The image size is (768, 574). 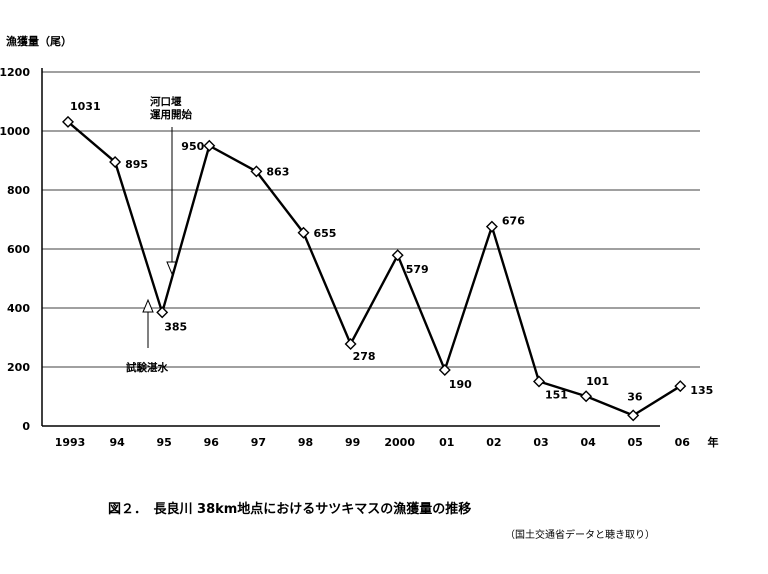 What do you see at coordinates (70, 442) in the screenshot?
I see `x-tick-1993: 1993` at bounding box center [70, 442].